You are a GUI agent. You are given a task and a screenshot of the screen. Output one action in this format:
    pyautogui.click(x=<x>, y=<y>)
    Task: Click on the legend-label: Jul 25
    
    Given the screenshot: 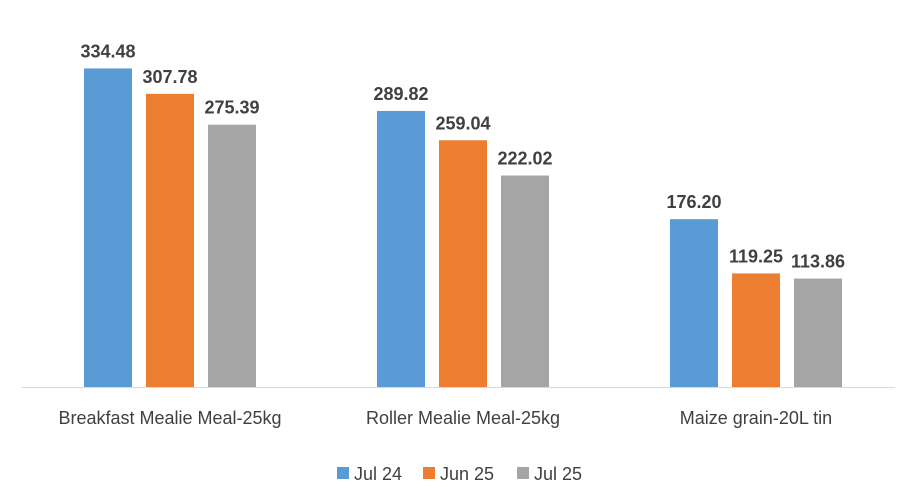 What is the action you would take?
    pyautogui.click(x=558, y=474)
    